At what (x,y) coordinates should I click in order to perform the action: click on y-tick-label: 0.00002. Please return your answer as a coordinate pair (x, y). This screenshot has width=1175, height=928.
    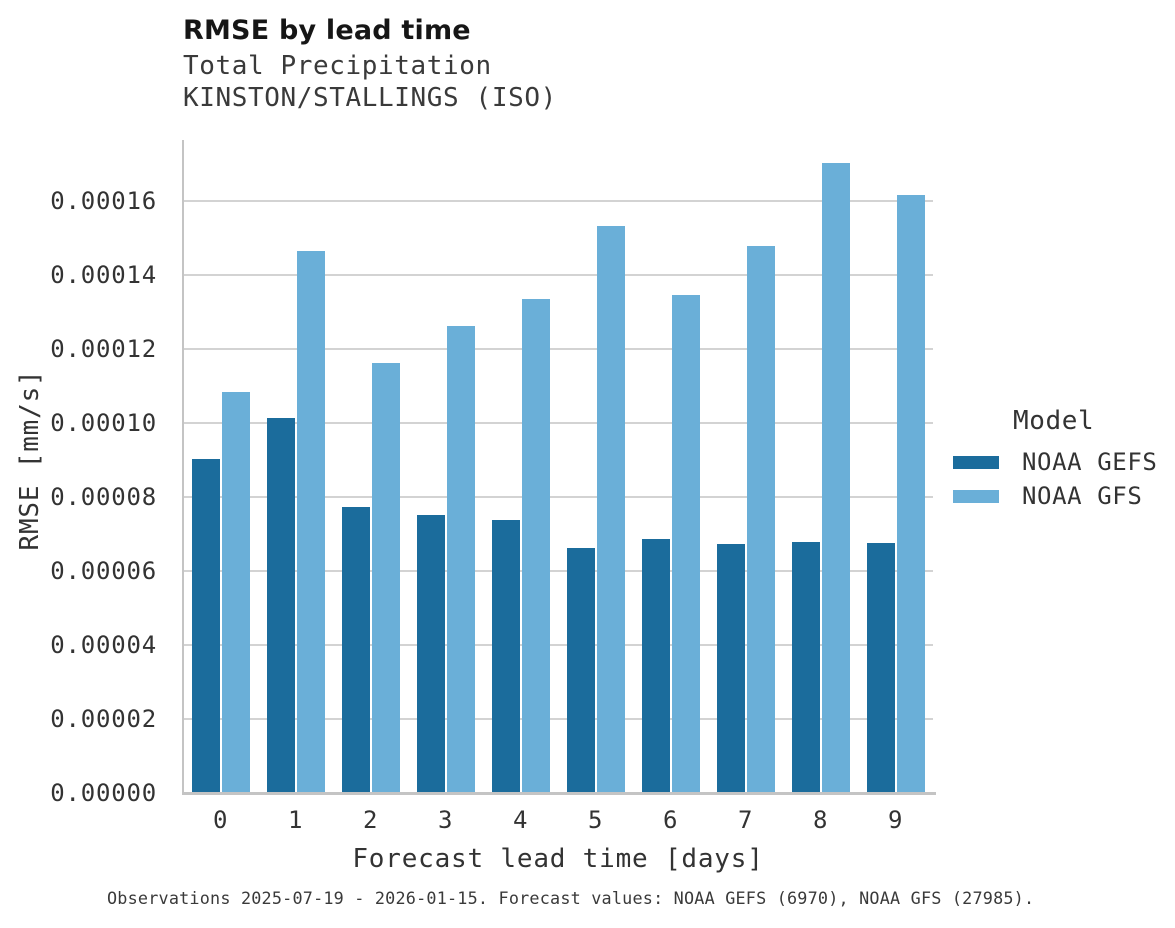
    Looking at the image, I should click on (103, 719).